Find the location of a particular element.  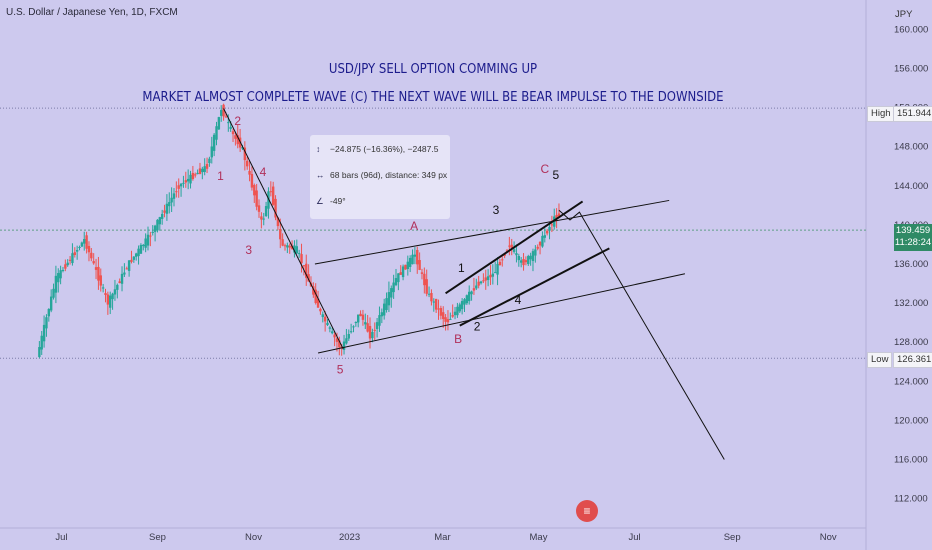

y-tick-label: 156.000 is located at coordinates (911, 68).